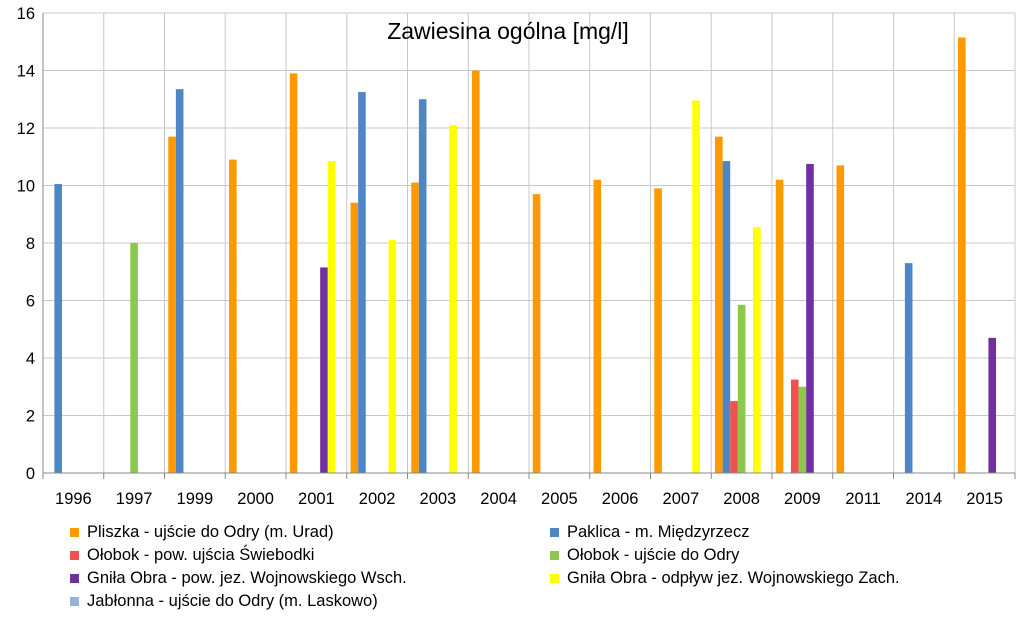  What do you see at coordinates (653, 555) in the screenshot?
I see `legend-label: Ołobok - ujście do Odry` at bounding box center [653, 555].